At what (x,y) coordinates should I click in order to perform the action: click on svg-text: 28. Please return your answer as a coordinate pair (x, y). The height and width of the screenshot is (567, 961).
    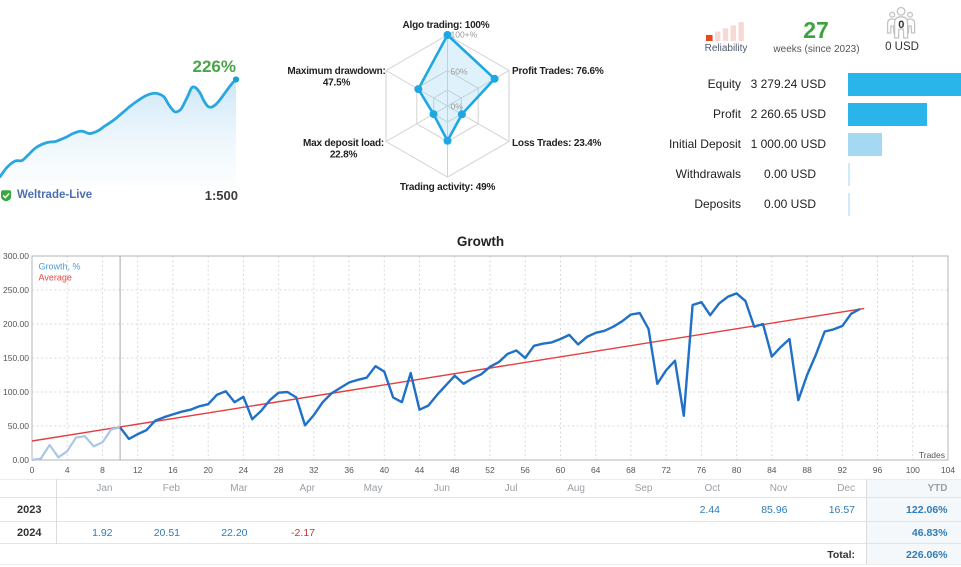
    Looking at the image, I should click on (279, 470).